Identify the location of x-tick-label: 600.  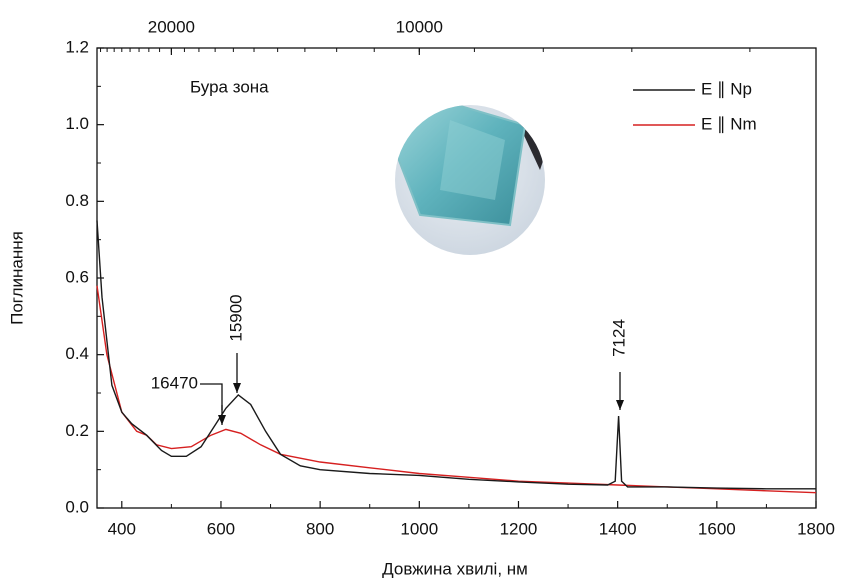
(221, 528).